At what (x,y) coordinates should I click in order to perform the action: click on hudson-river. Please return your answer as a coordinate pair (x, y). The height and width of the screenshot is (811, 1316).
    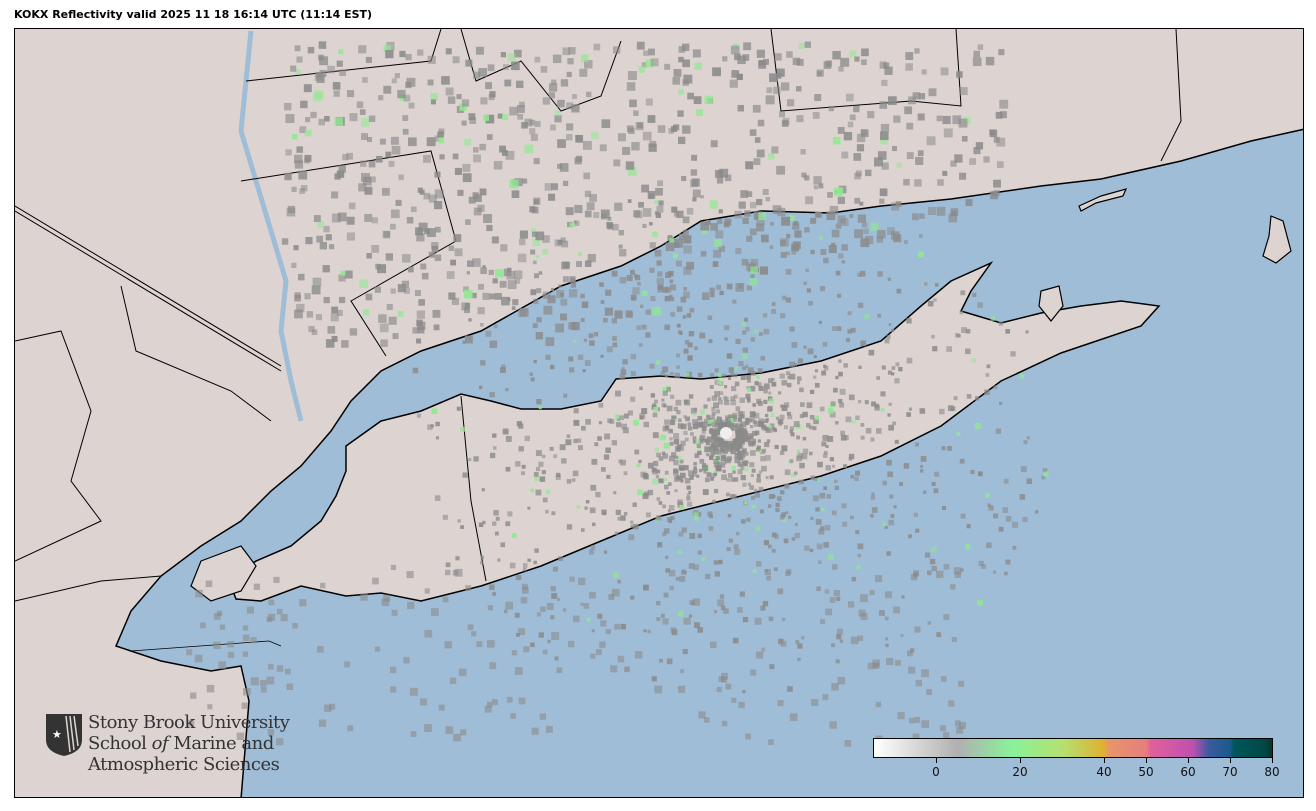
    Looking at the image, I should click on (271, 226).